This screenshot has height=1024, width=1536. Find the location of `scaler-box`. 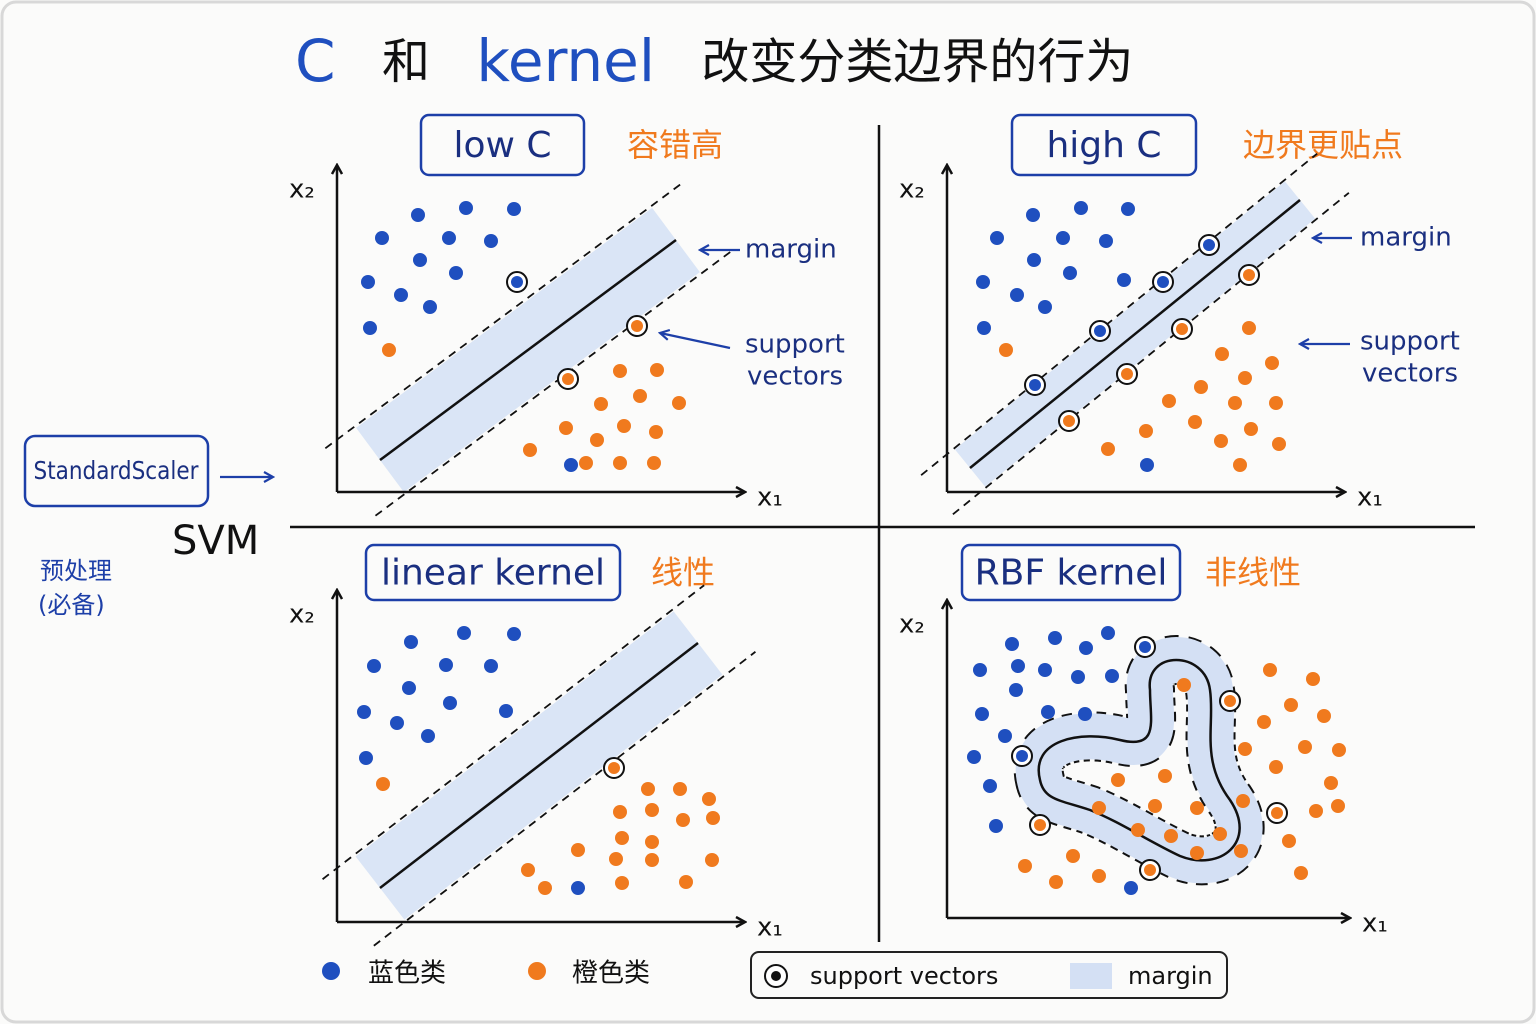

scaler-box is located at coordinates (116, 471).